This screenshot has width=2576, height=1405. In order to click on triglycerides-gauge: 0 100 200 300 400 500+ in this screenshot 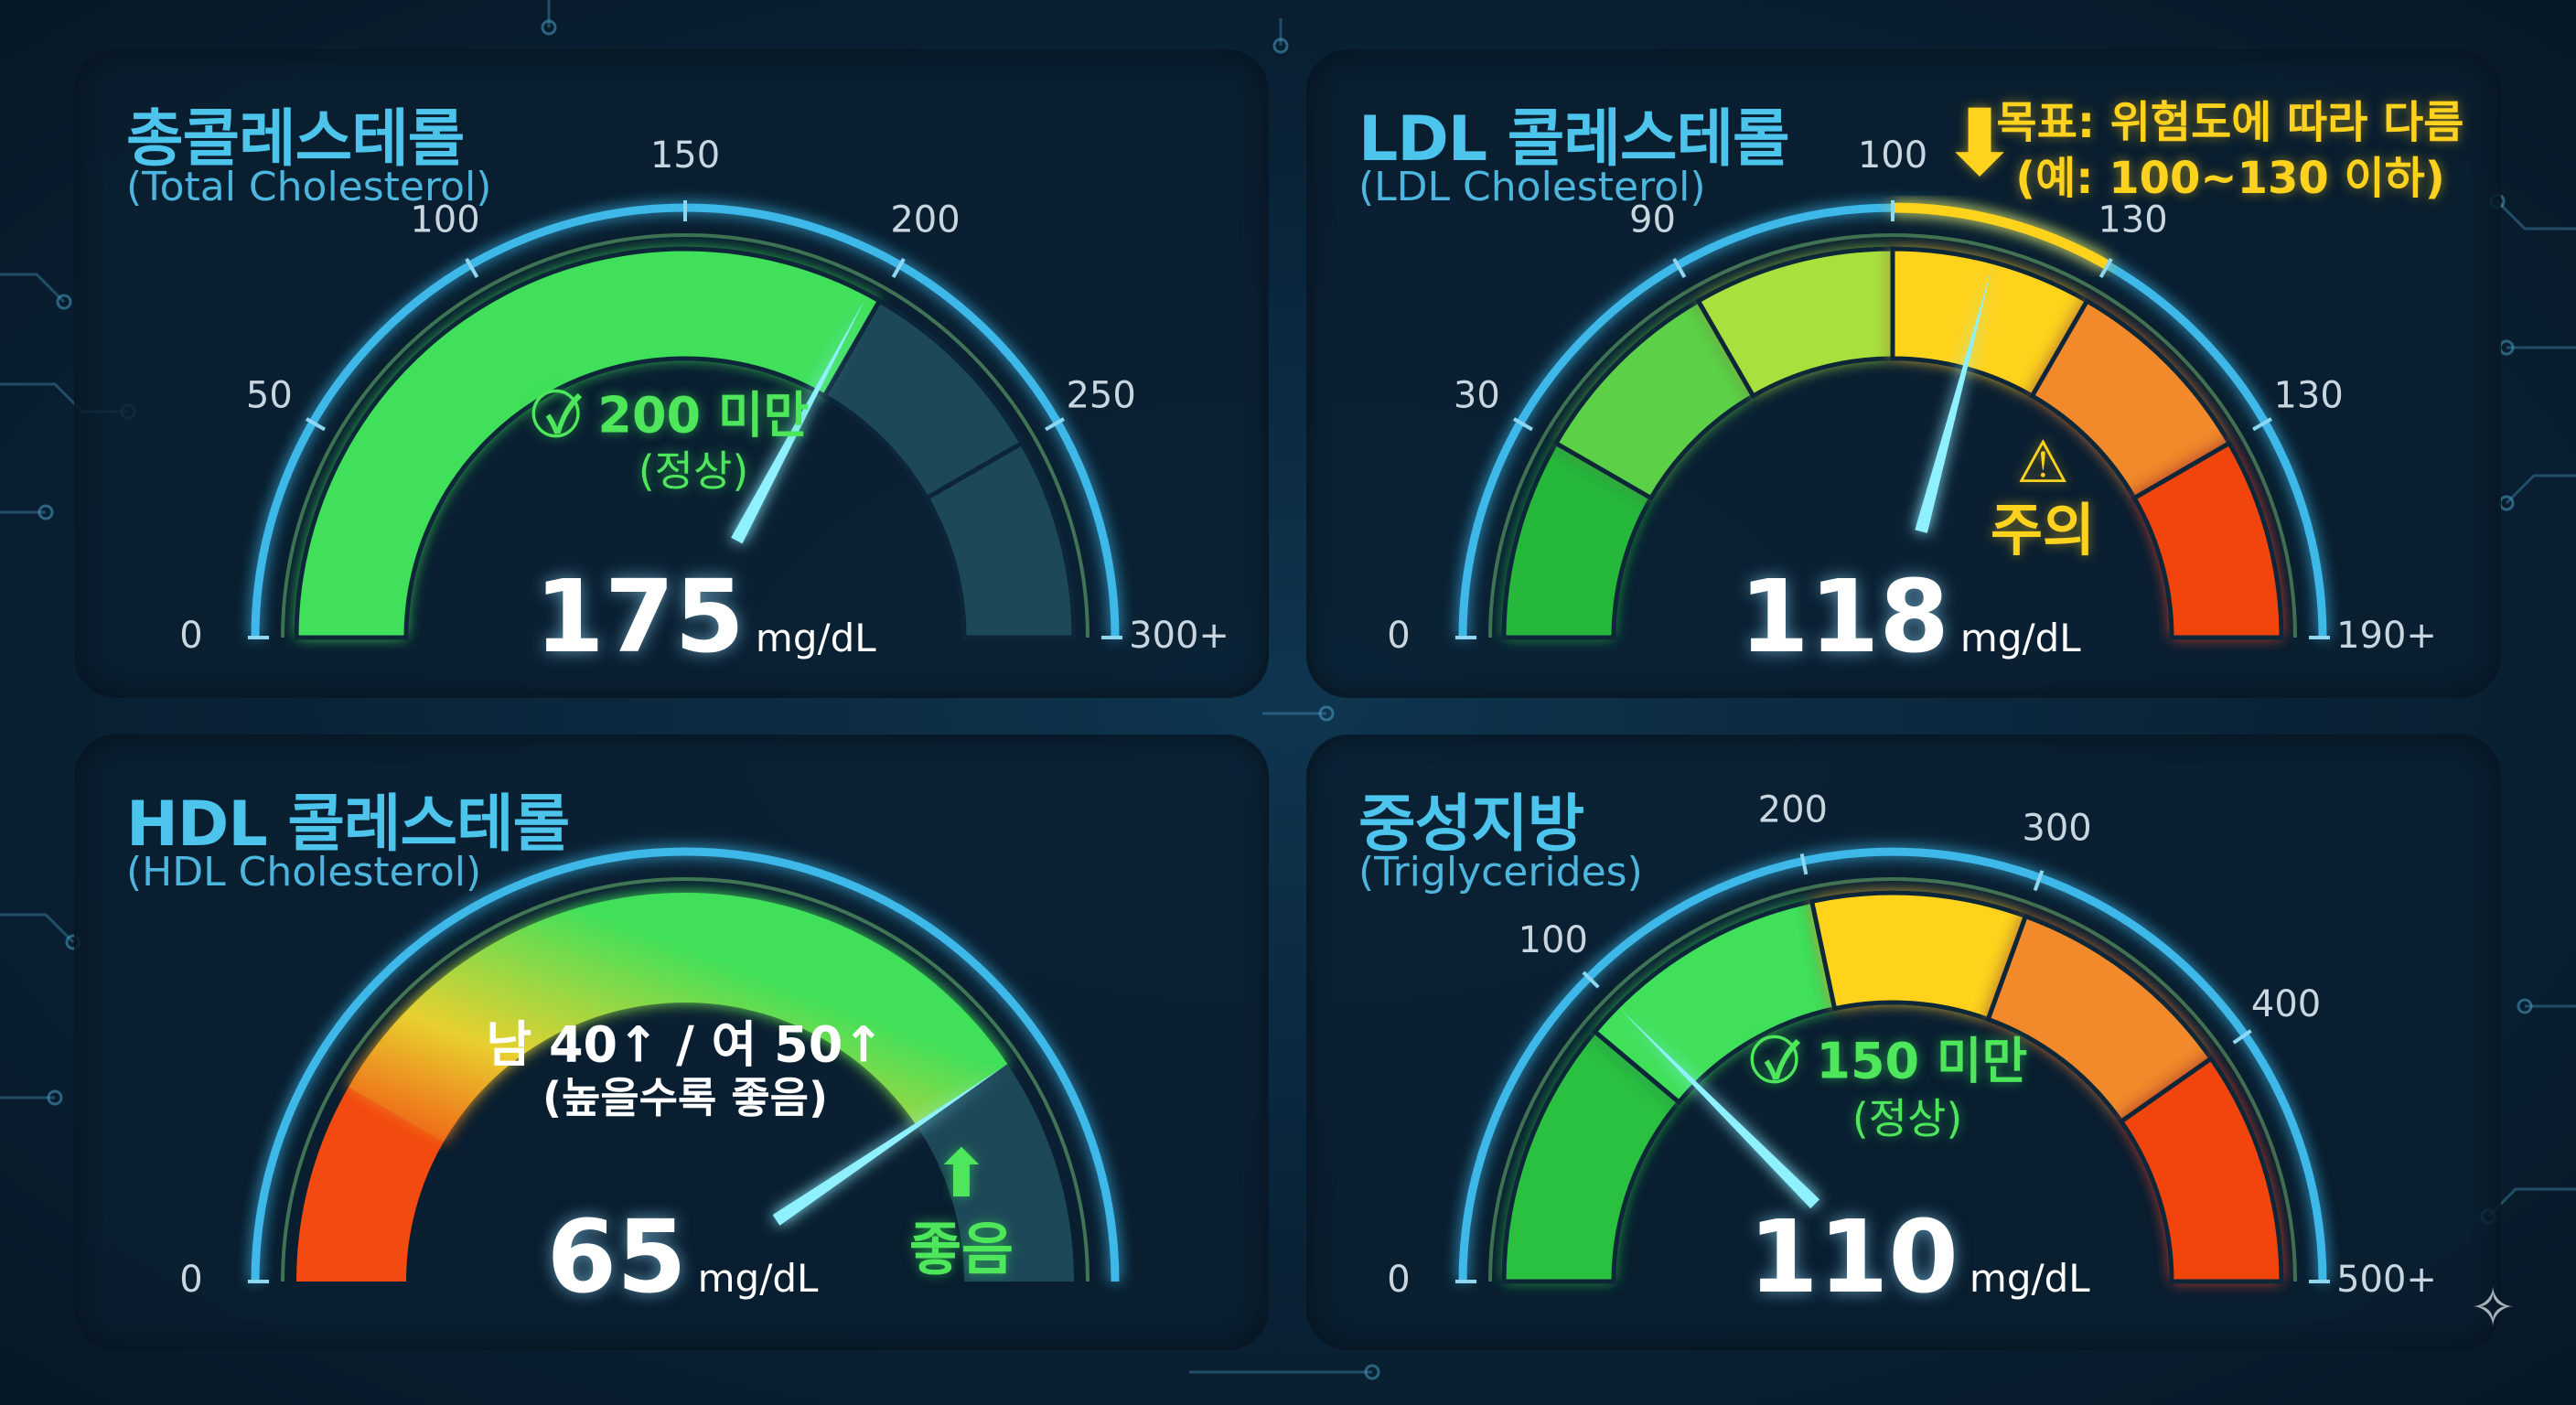, I will do `click(1912, 1045)`.